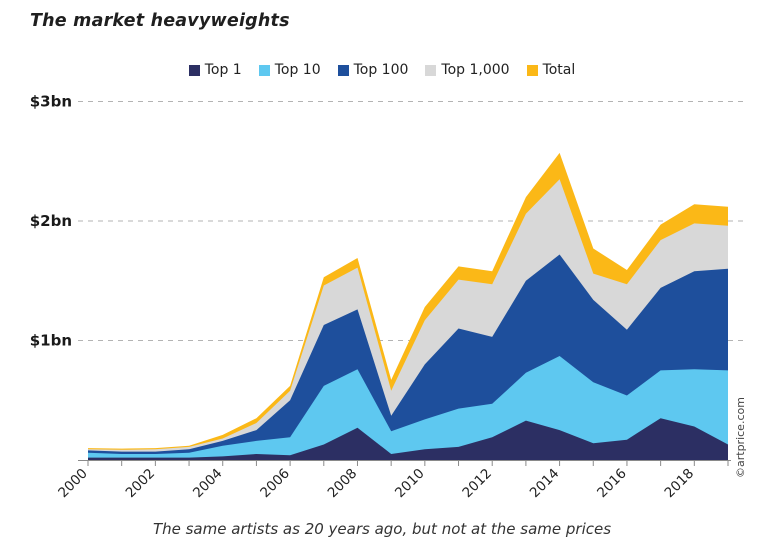 This screenshot has width=764, height=557. What do you see at coordinates (223, 70) in the screenshot?
I see `legend-label: Top 1` at bounding box center [223, 70].